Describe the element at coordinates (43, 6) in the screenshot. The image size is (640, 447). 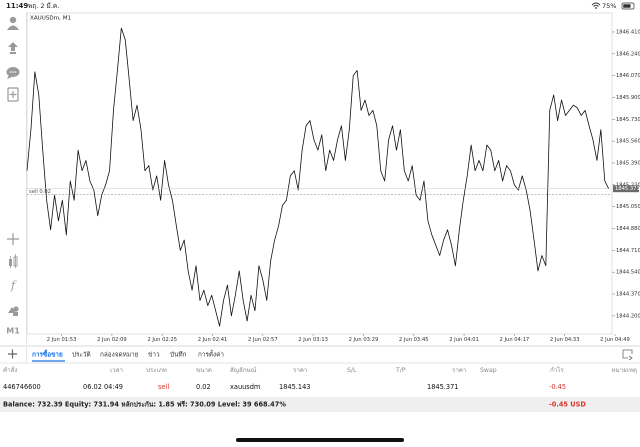
I see `status-date: พฤ. 2 มี.ค.` at that location.